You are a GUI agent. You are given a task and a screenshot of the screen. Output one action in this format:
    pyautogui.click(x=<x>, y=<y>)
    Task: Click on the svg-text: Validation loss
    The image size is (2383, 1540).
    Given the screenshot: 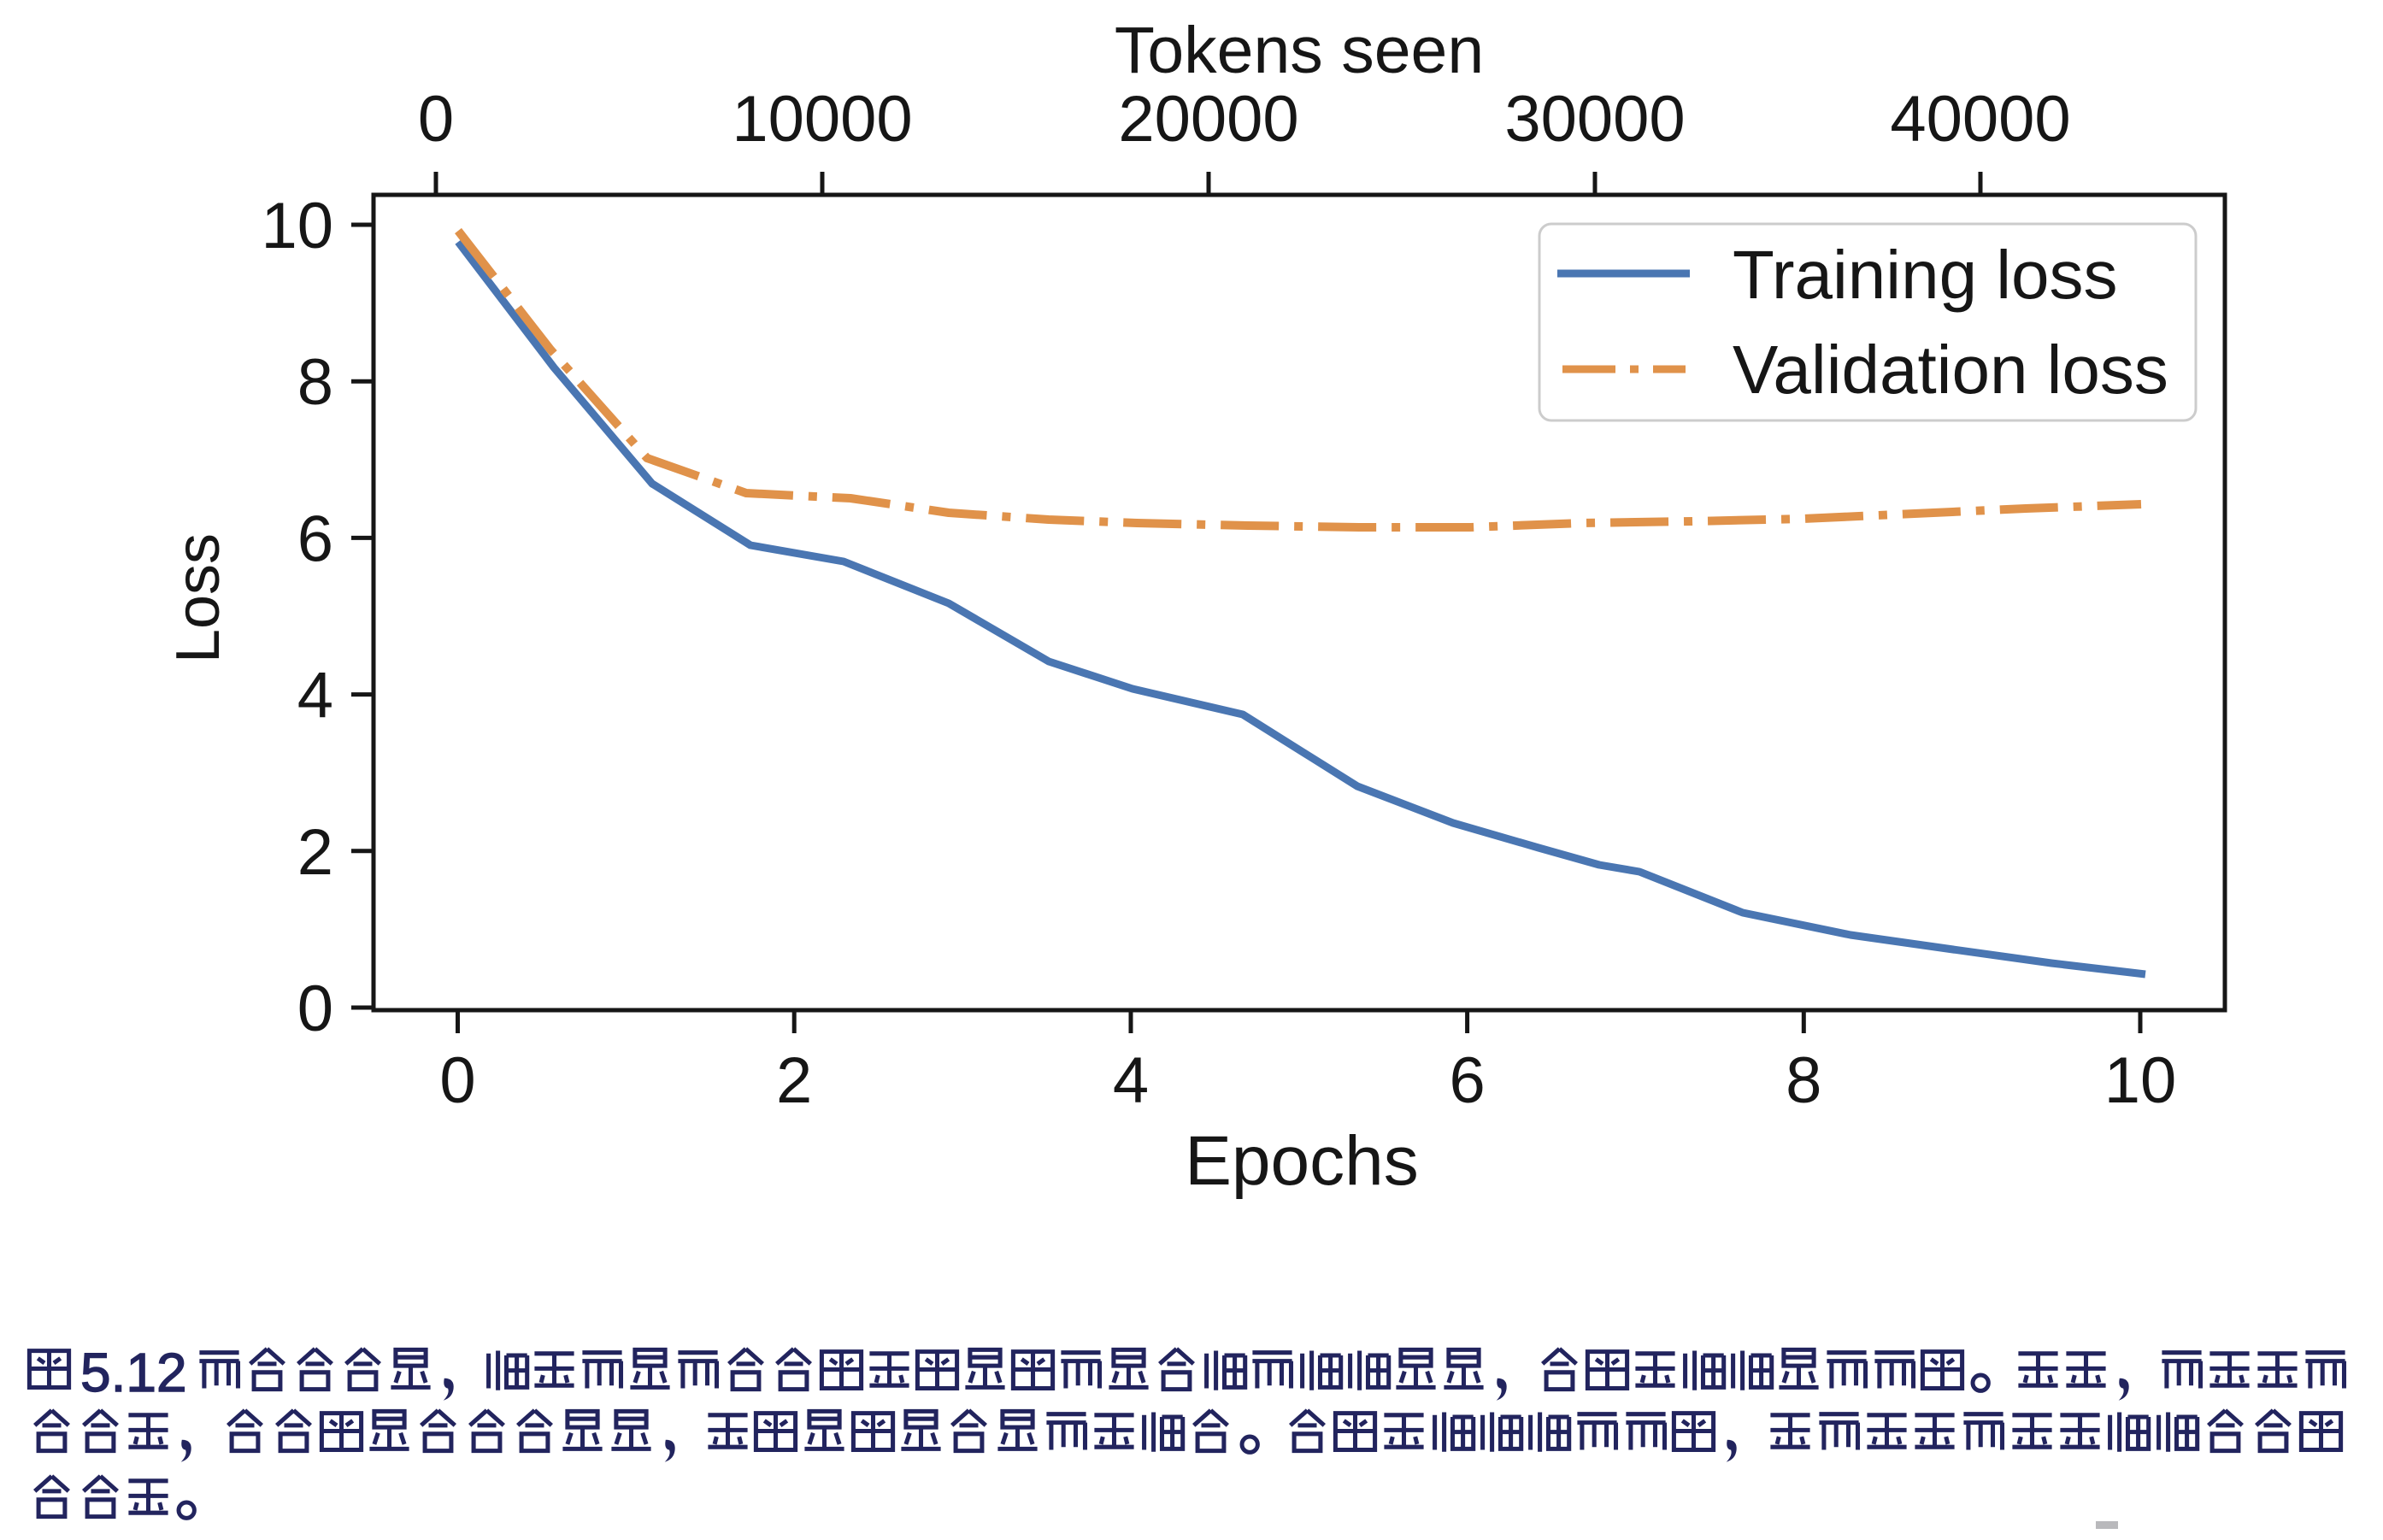 What is the action you would take?
    pyautogui.click(x=1951, y=370)
    